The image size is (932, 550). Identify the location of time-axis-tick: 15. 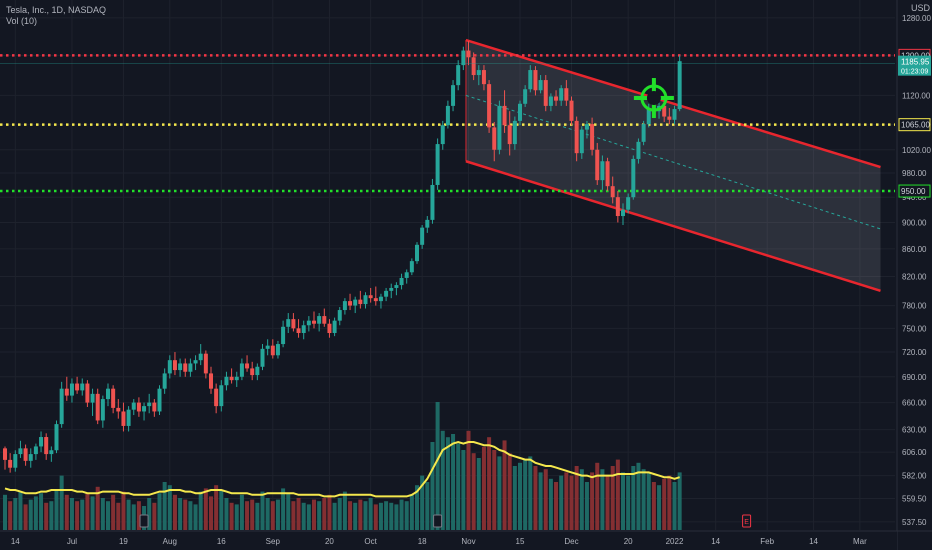
(520, 541).